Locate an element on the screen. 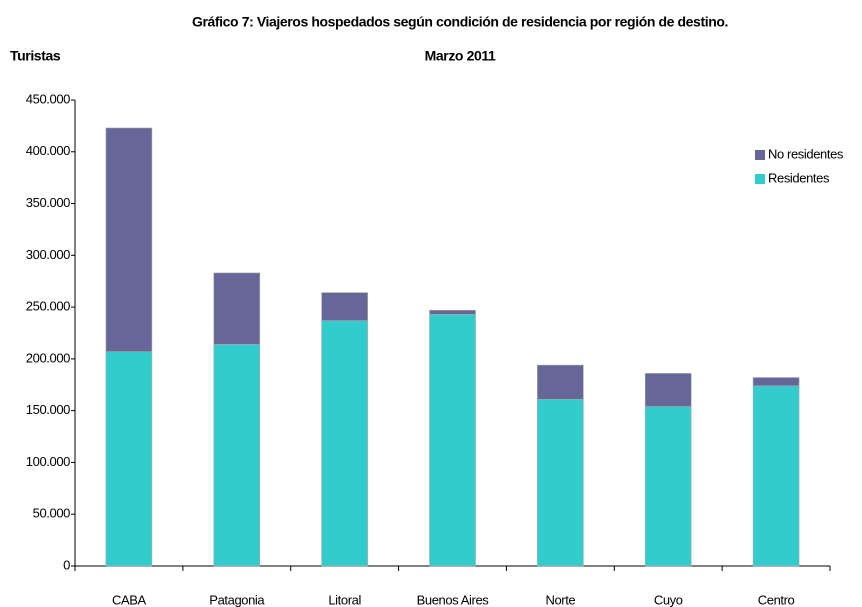  legend-label: Residentes is located at coordinates (799, 177).